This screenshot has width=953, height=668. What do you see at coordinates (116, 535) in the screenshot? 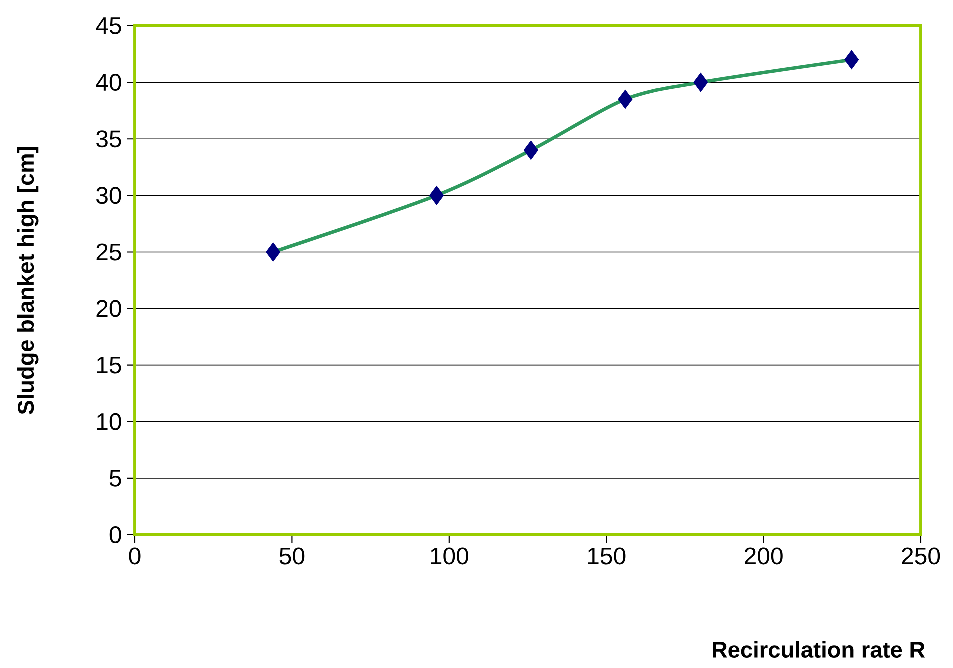
I see `y-tick-label: 0` at bounding box center [116, 535].